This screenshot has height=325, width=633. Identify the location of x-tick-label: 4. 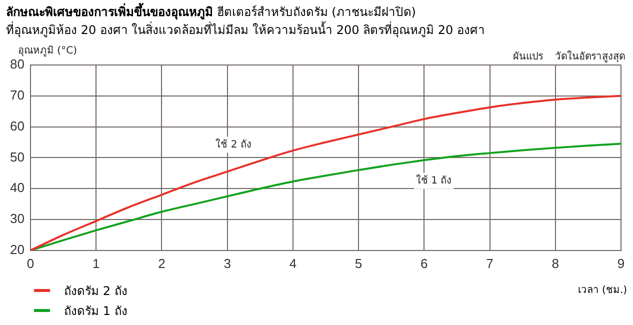
(293, 263).